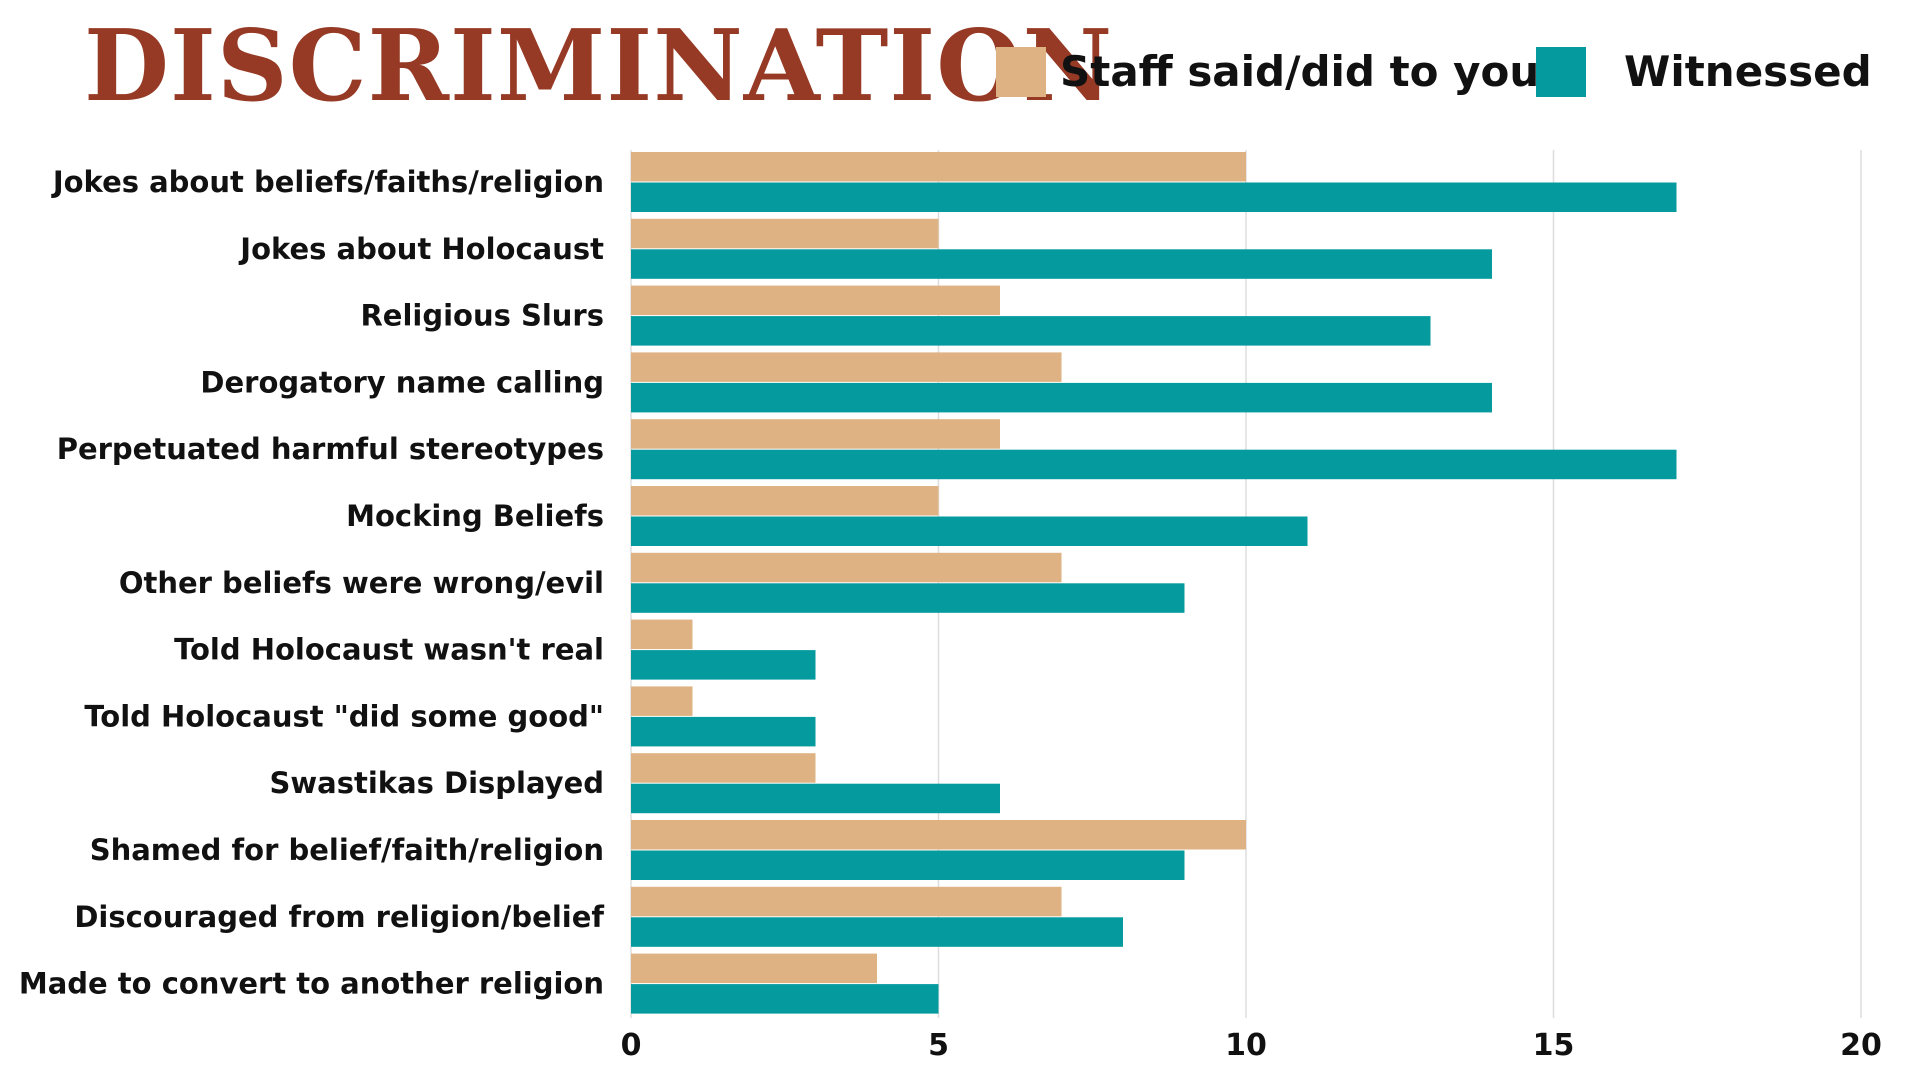  What do you see at coordinates (344, 716) in the screenshot?
I see `category-label-8: Told Holocaust "did some good"` at bounding box center [344, 716].